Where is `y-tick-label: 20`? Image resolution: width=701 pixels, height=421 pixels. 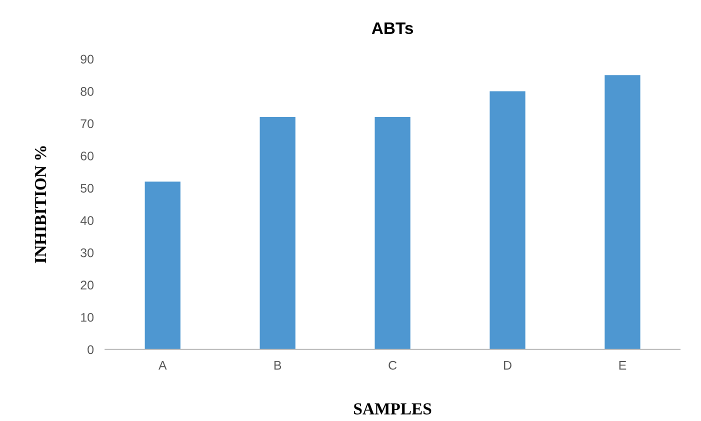
y-tick-label: 20 is located at coordinates (87, 285).